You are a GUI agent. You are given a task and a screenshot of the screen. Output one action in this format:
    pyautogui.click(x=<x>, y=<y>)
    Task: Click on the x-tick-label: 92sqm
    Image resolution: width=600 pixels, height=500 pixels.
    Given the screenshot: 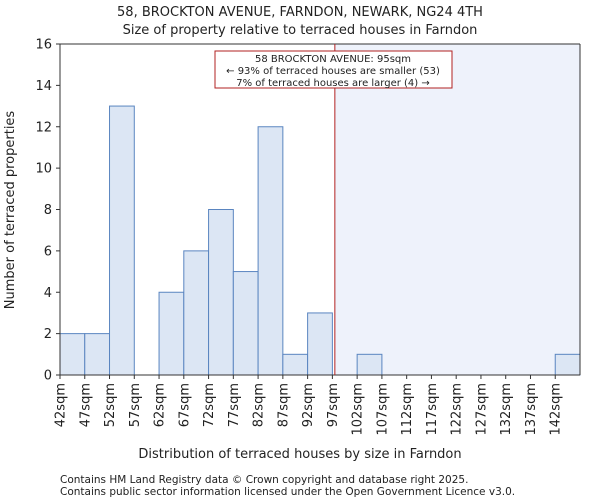 What is the action you would take?
    pyautogui.click(x=308, y=405)
    